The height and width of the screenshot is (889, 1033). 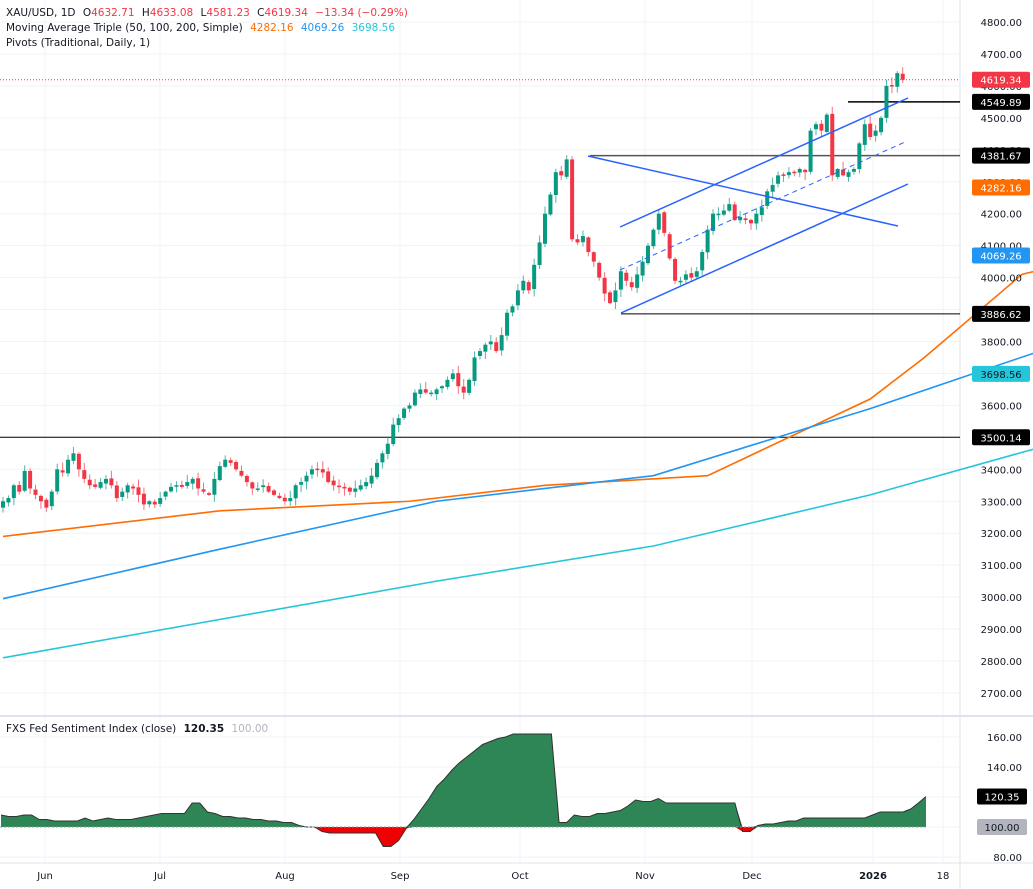 What do you see at coordinates (1001, 534) in the screenshot?
I see `svg-text: 3200.00` at bounding box center [1001, 534].